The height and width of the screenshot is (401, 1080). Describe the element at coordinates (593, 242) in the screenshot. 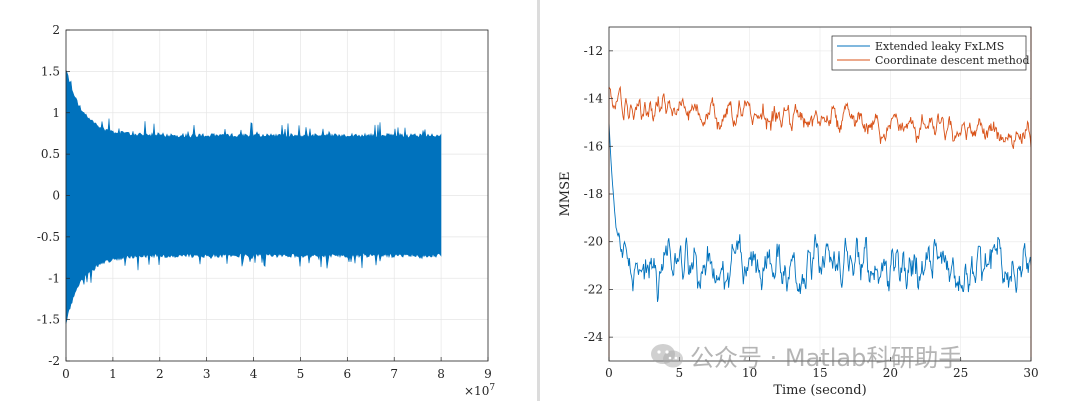

I see `right-y-tick-label: -20` at that location.